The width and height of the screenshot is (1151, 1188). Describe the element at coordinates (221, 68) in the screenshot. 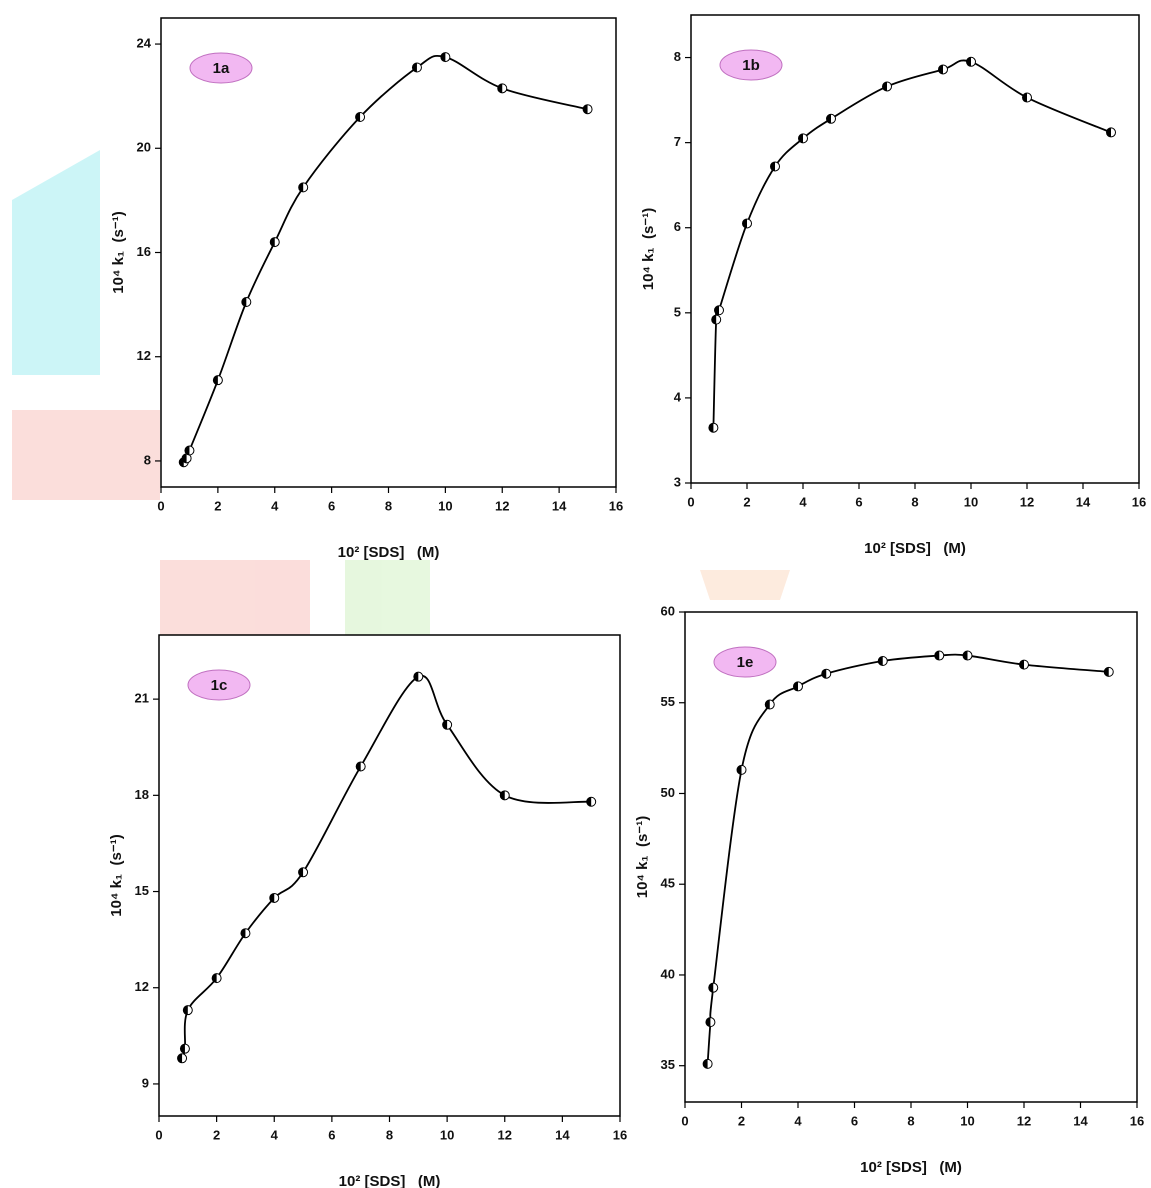

I see `panel-label: 1a` at that location.